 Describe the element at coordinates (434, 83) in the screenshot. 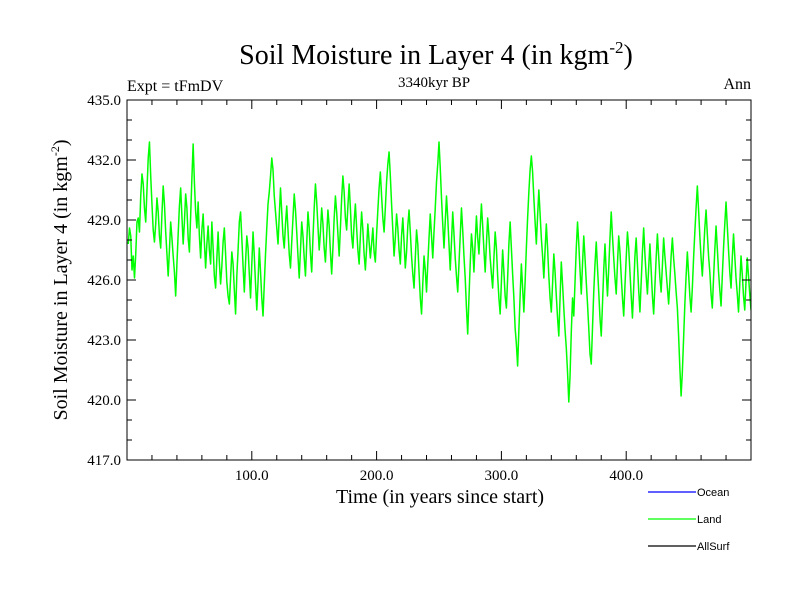

I see `period-label: 3340kyr BP` at that location.